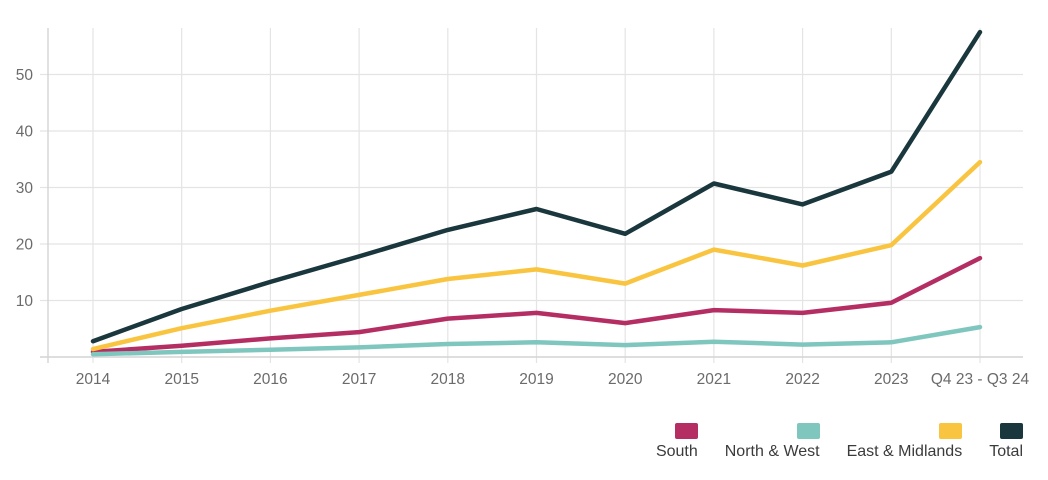  I want to click on x-axis-tick-label: 2022, so click(802, 379).